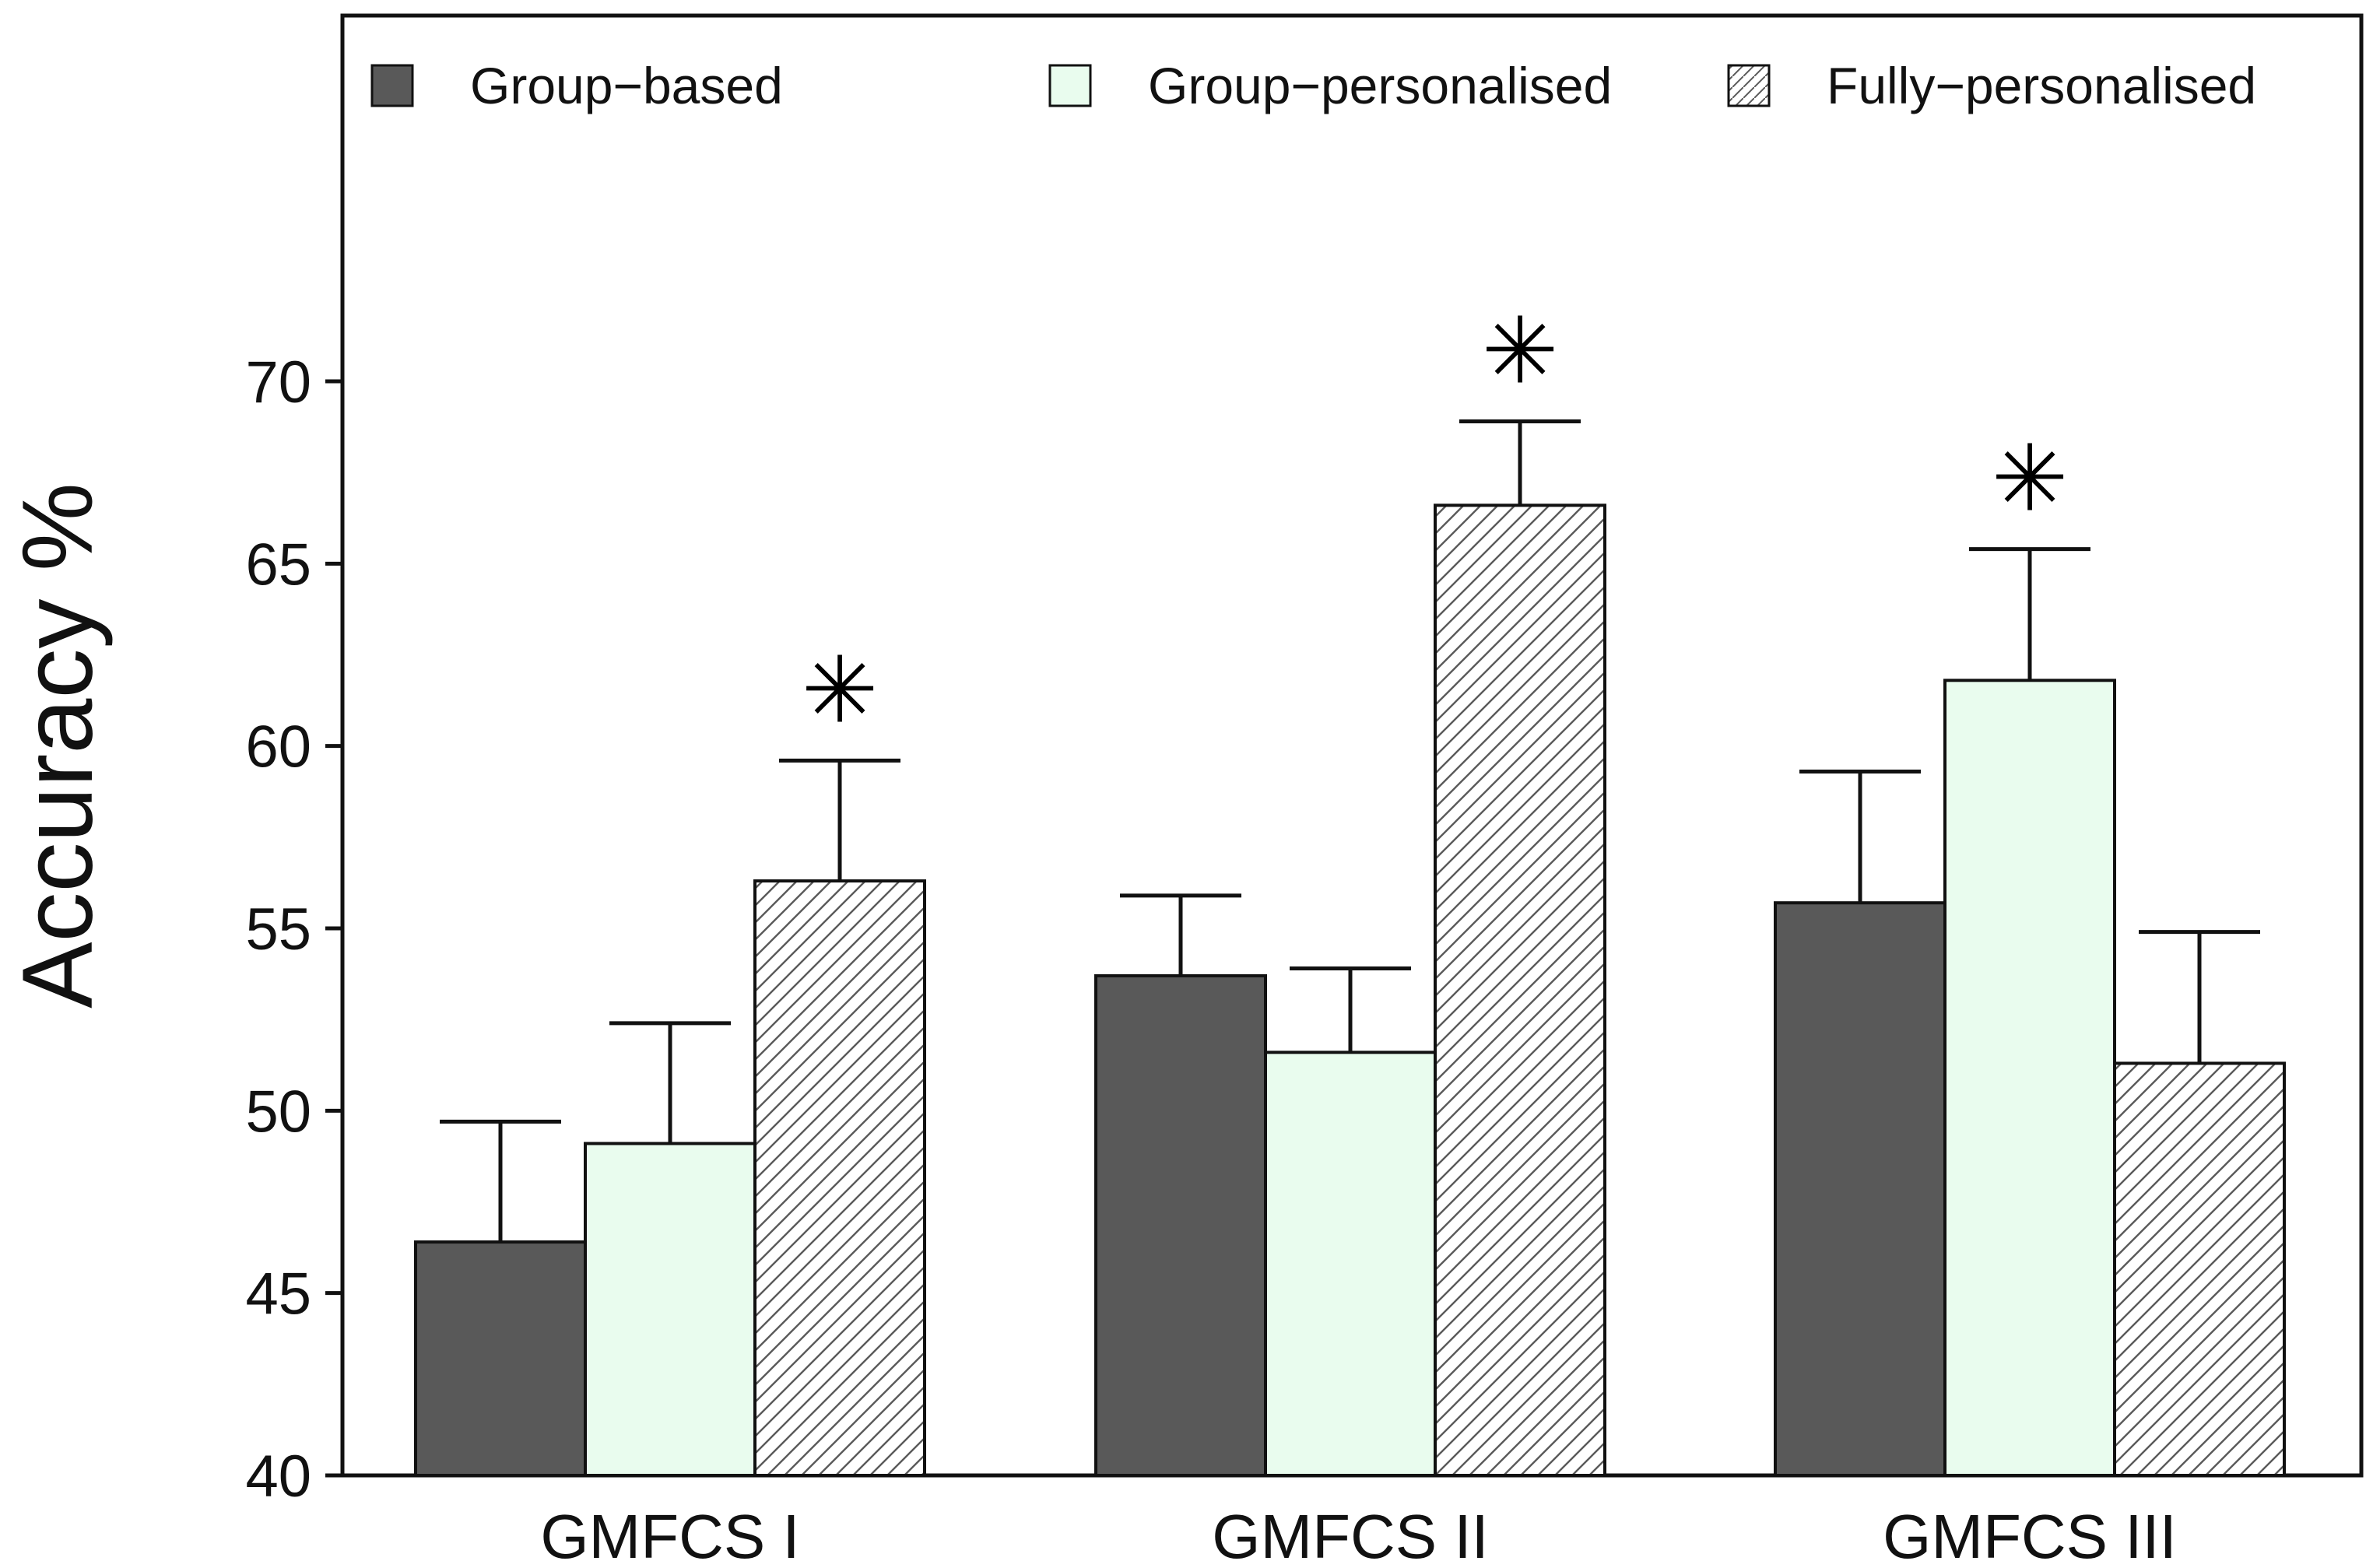 This screenshot has height=1568, width=2373. I want to click on y-tick-label-65: 65, so click(278, 564).